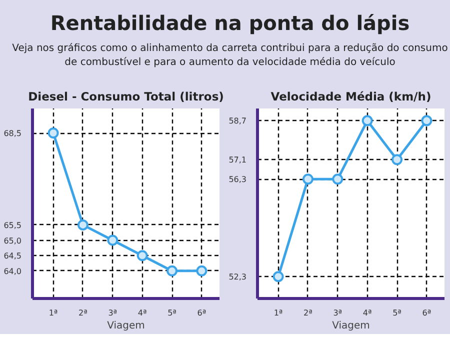  What do you see at coordinates (13, 225) in the screenshot?
I see `y-tick-label: 65,5` at bounding box center [13, 225].